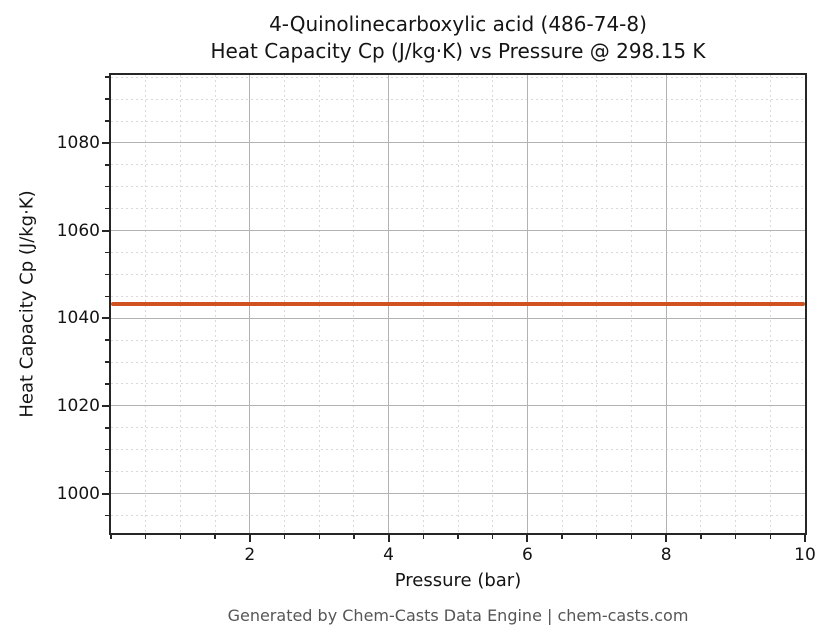 The height and width of the screenshot is (644, 836). Describe the element at coordinates (27, 304) in the screenshot. I see `y-axis-label: Heat Capacity Cp (J/kg·K)` at that location.